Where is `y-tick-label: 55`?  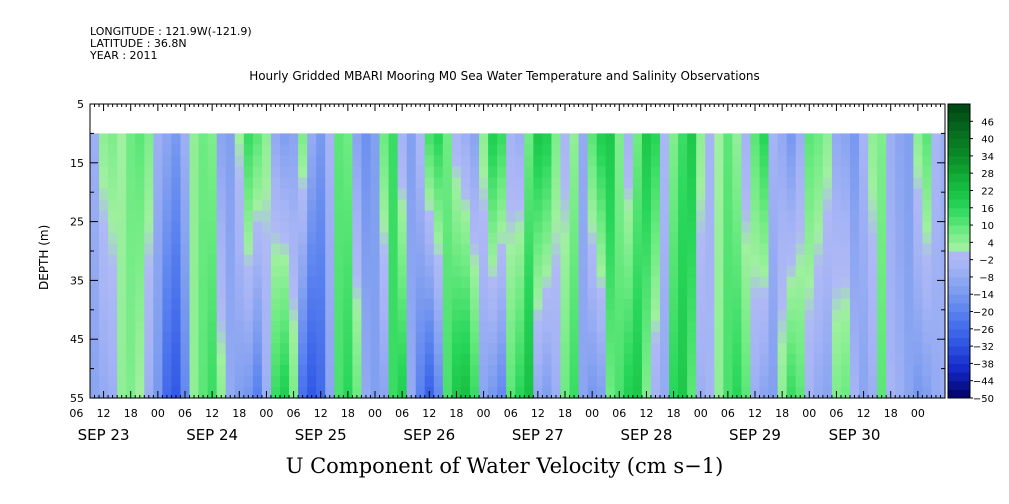
y-tick-label: 55 is located at coordinates (77, 398).